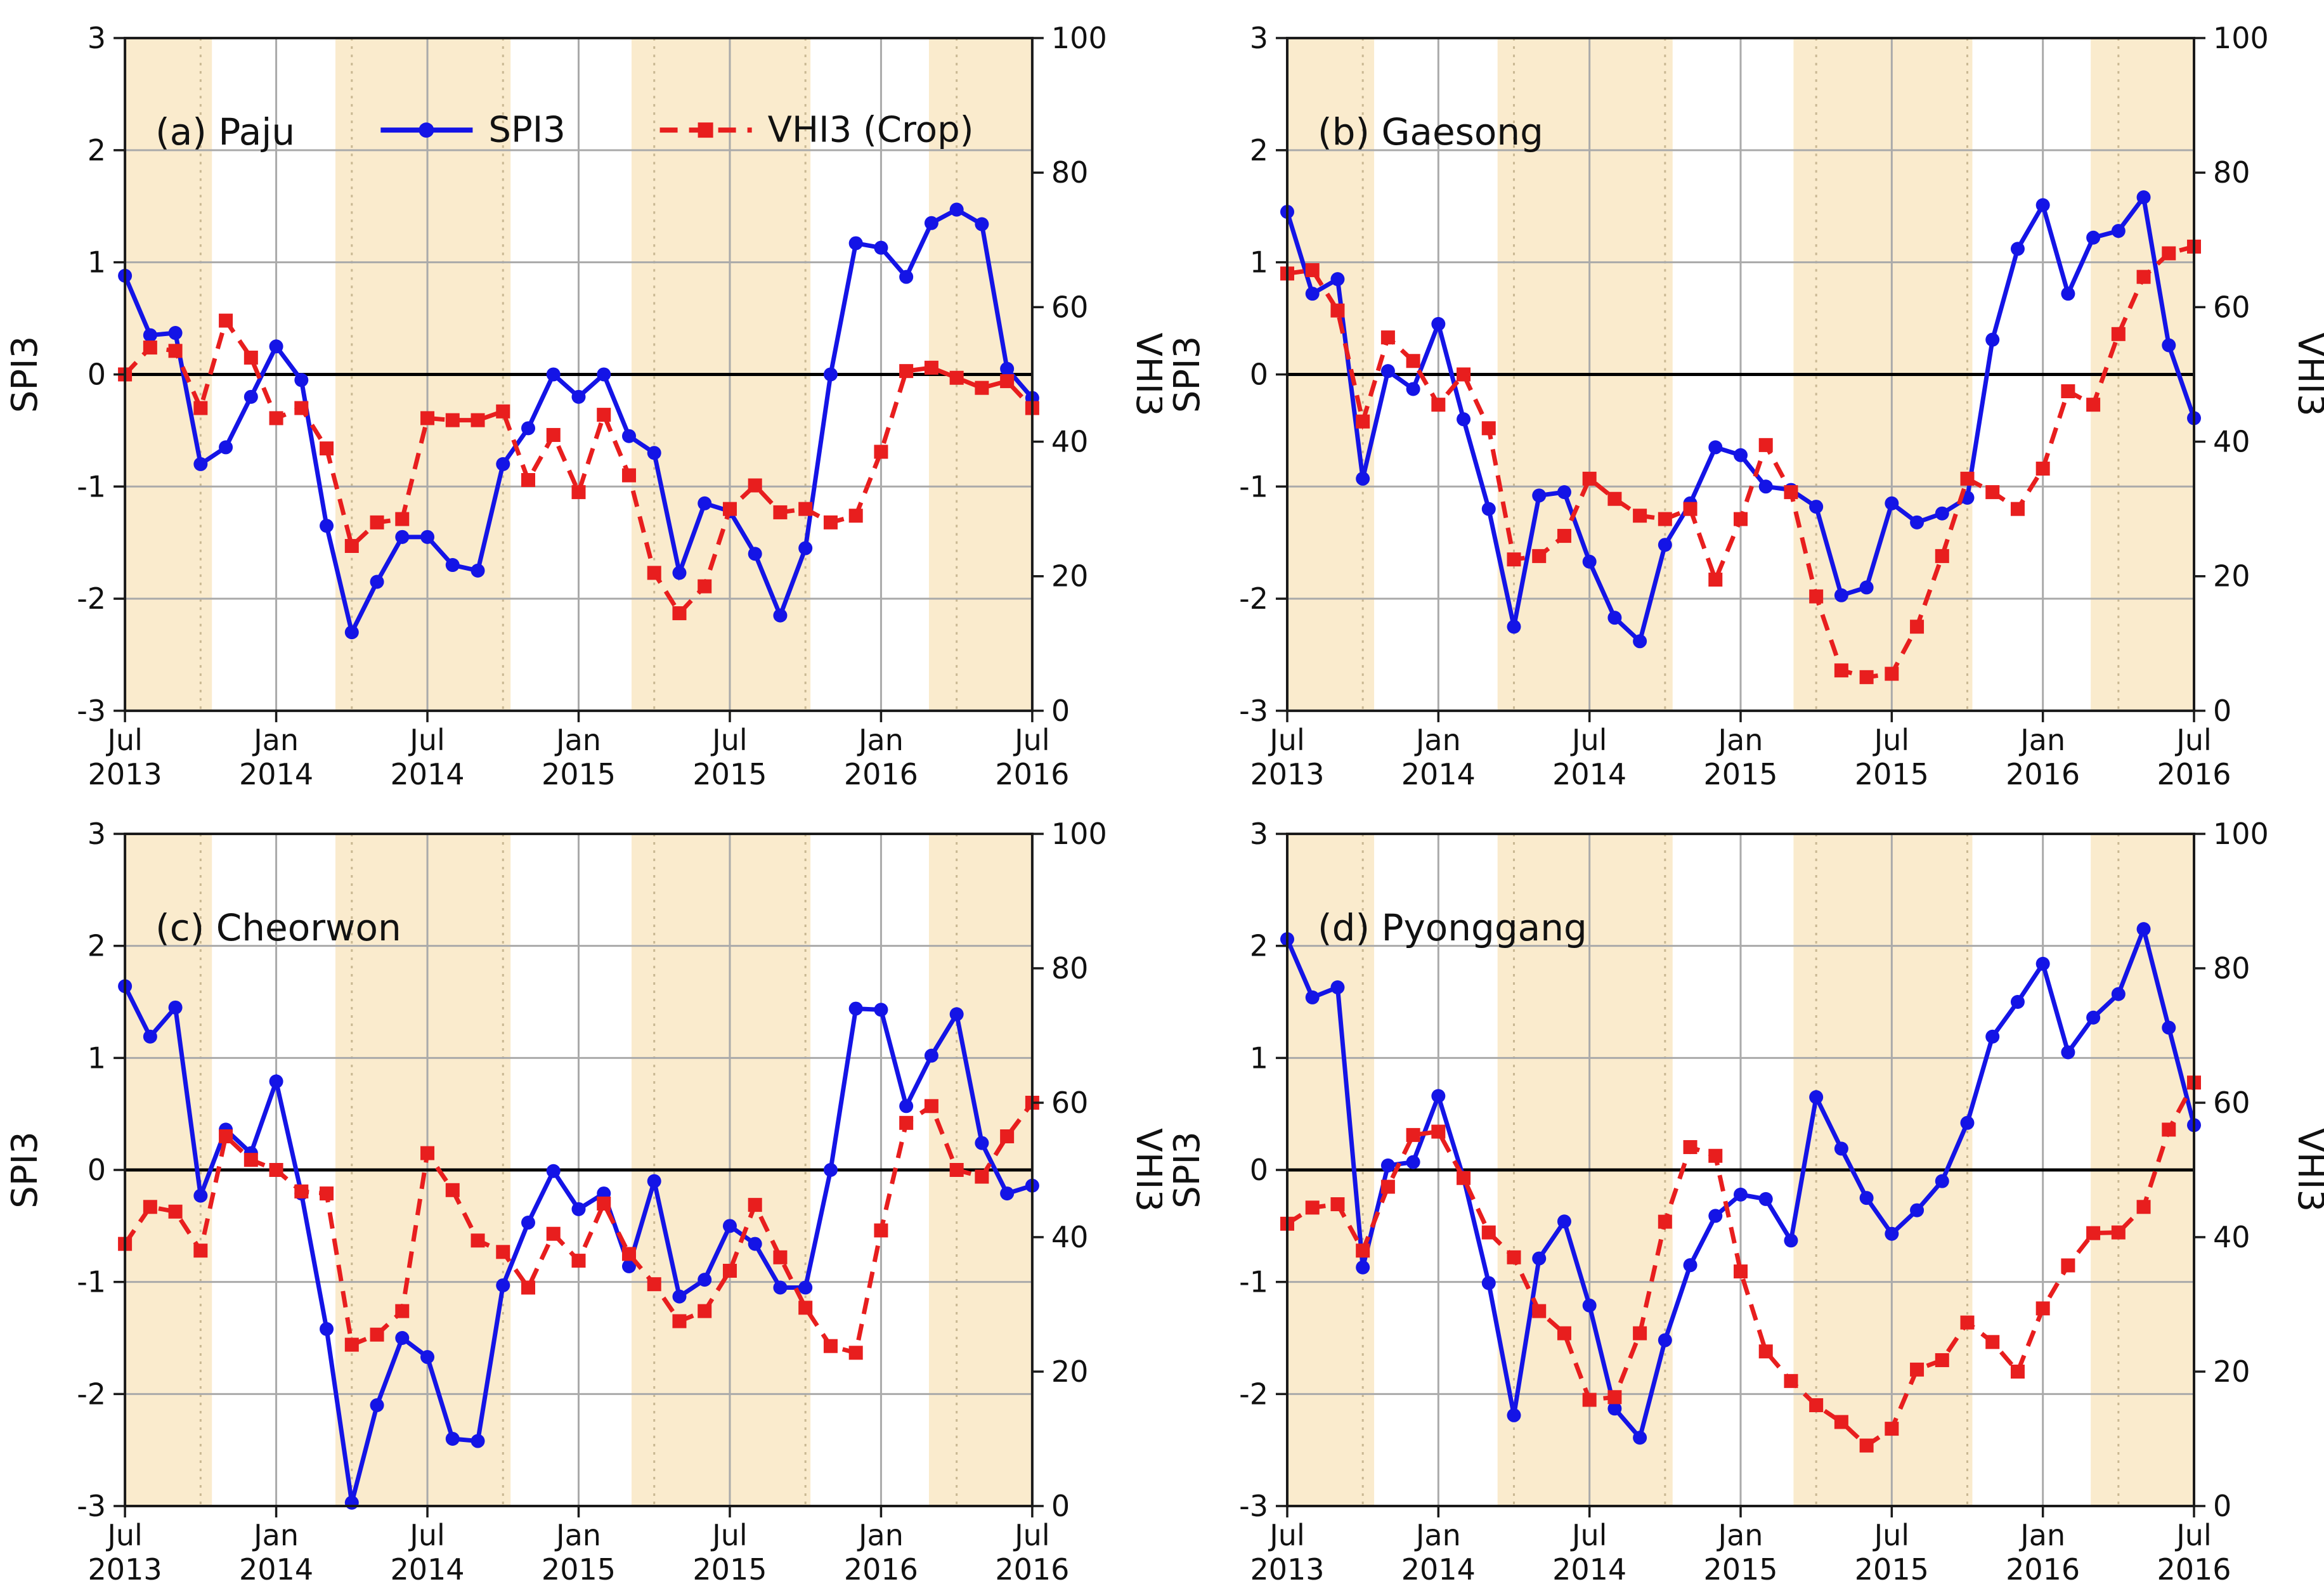  What do you see at coordinates (1060, 1506) in the screenshot?
I see `vhi3-tick-label: 0` at bounding box center [1060, 1506].